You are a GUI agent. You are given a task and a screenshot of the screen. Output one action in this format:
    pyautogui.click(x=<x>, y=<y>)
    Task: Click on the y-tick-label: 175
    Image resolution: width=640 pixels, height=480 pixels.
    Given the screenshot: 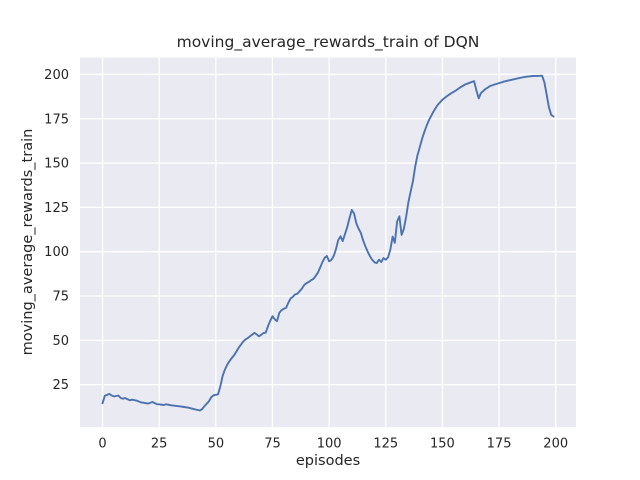 What is the action you would take?
    pyautogui.click(x=56, y=119)
    